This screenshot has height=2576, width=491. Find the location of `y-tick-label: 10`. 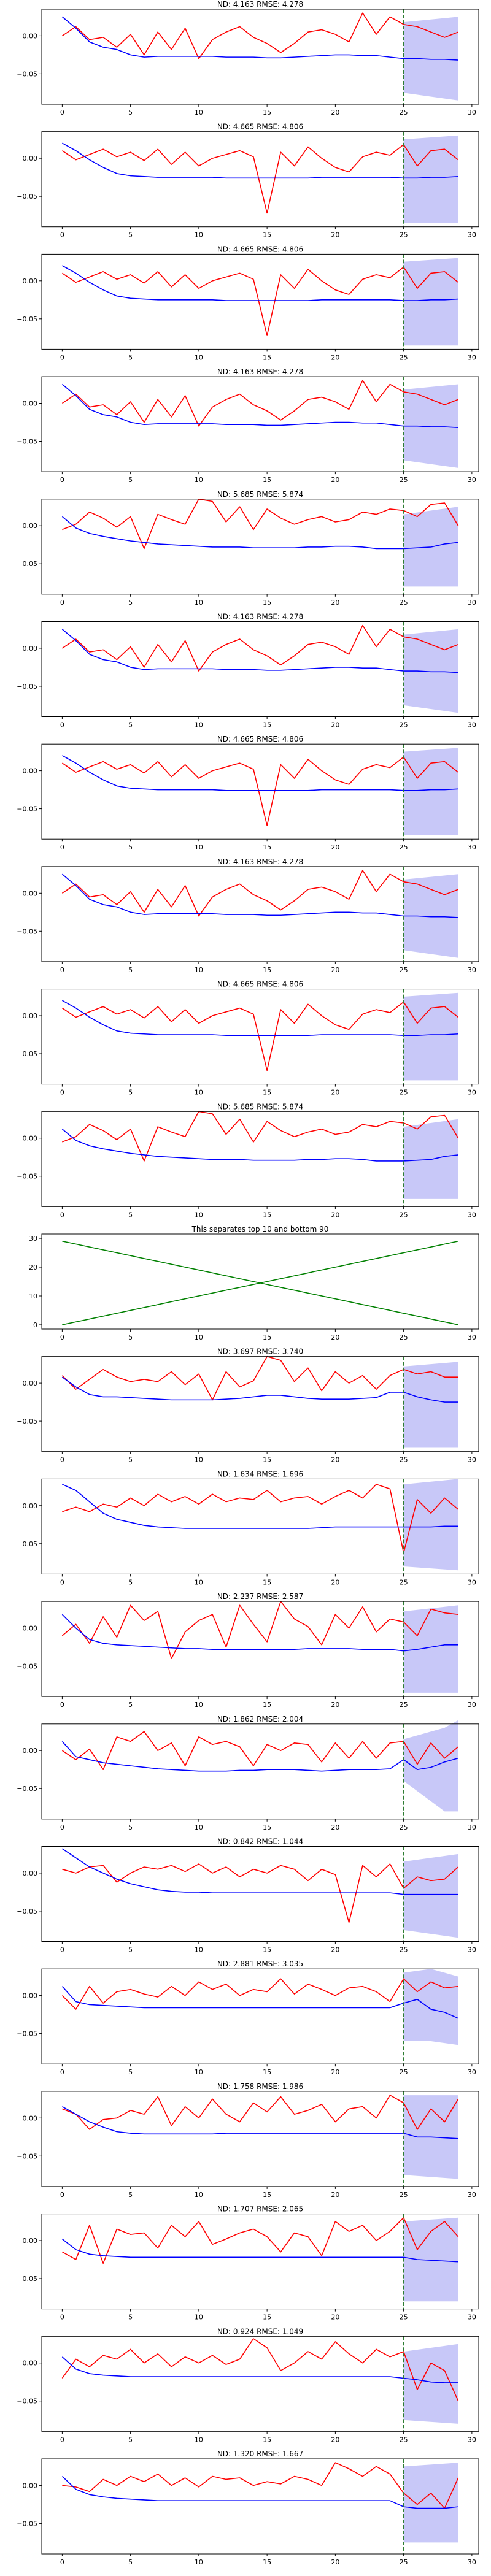

y-tick-label: 10 is located at coordinates (33, 1296).